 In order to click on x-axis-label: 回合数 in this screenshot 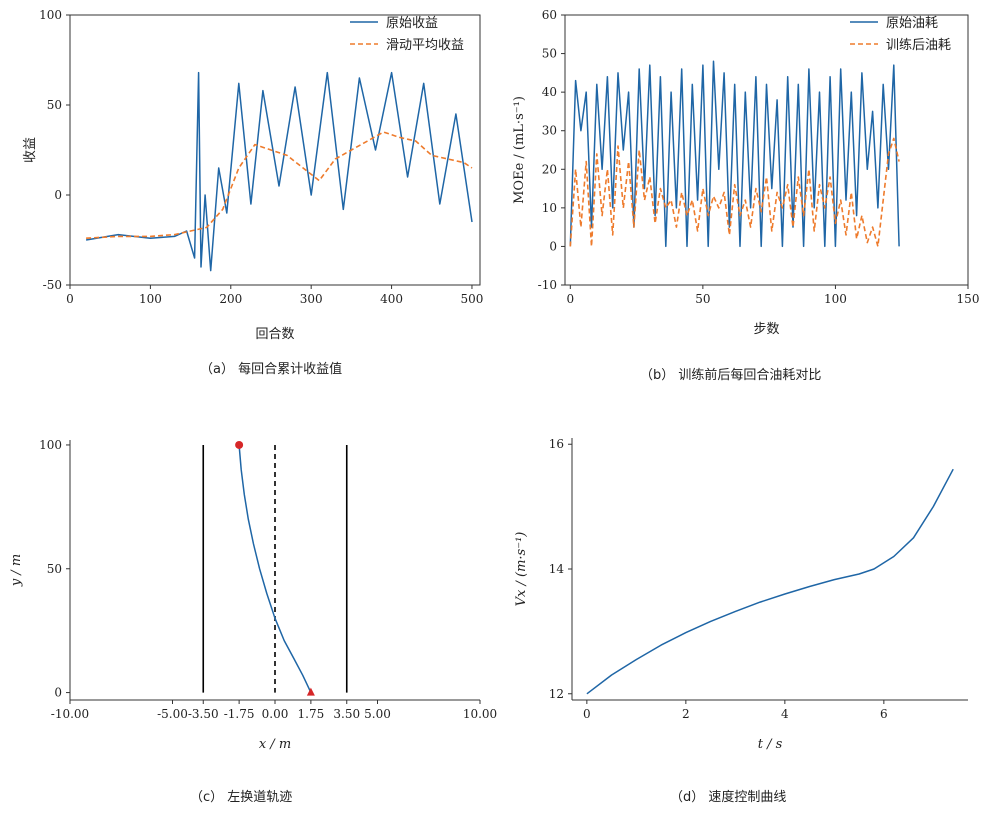, I will do `click(274, 334)`.